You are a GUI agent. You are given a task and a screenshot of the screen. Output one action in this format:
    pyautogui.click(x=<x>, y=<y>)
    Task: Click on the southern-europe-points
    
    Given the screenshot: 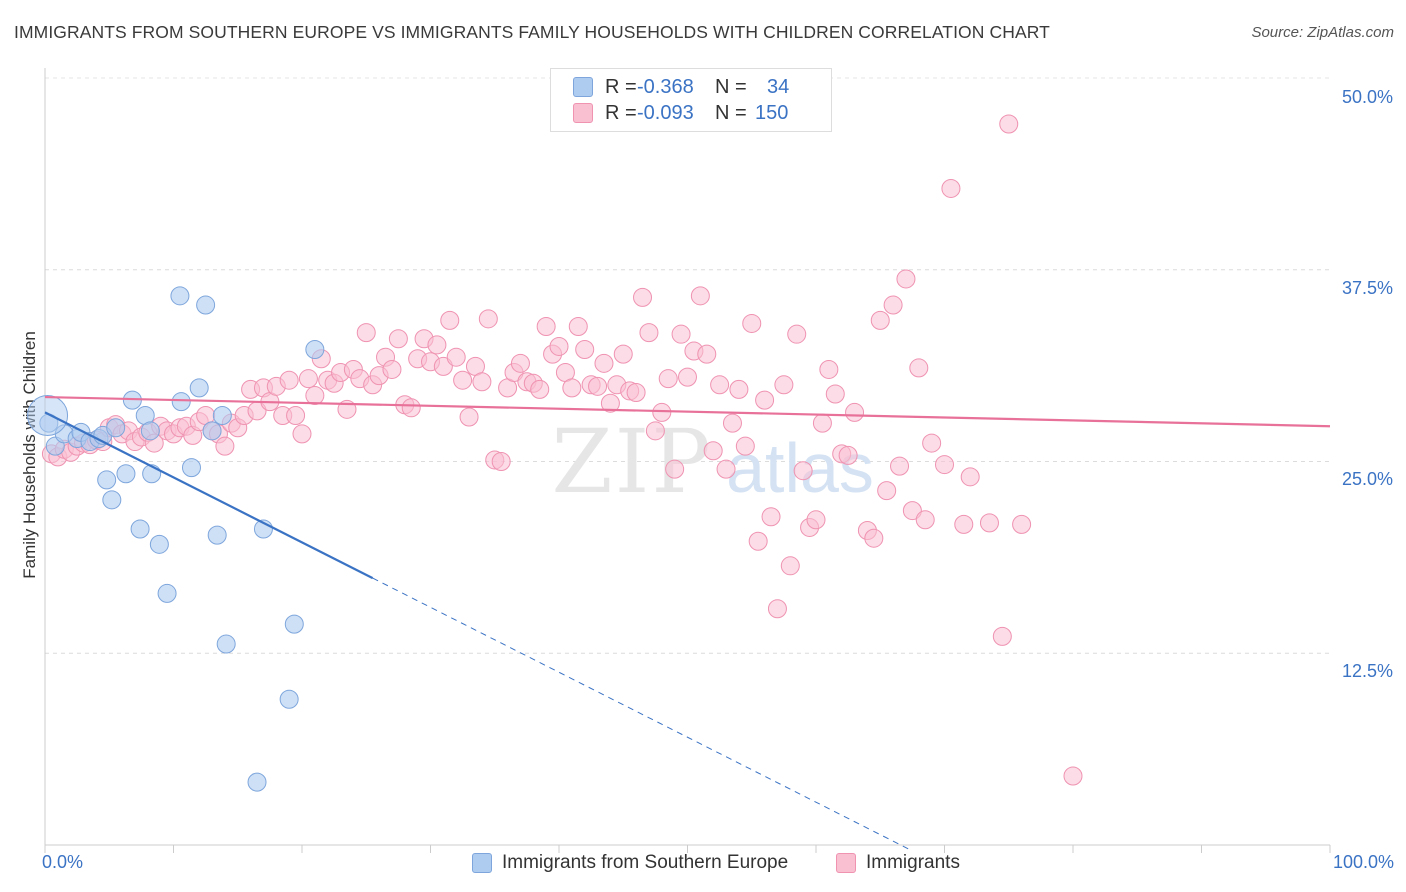 What is the action you would take?
    pyautogui.click(x=176, y=539)
    